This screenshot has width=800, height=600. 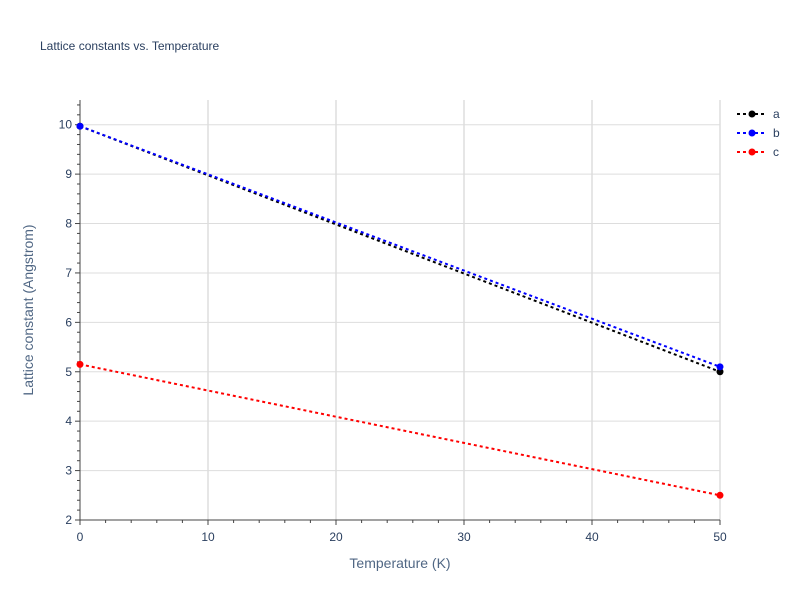 What do you see at coordinates (464, 537) in the screenshot?
I see `x-tick-label: 30` at bounding box center [464, 537].